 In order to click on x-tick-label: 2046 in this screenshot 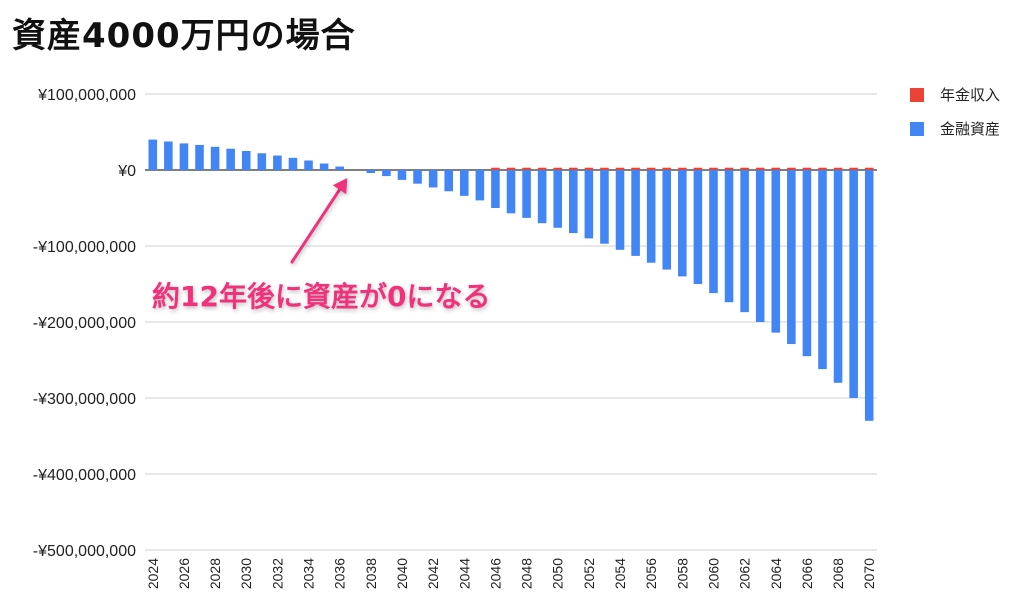, I will do `click(495, 573)`.